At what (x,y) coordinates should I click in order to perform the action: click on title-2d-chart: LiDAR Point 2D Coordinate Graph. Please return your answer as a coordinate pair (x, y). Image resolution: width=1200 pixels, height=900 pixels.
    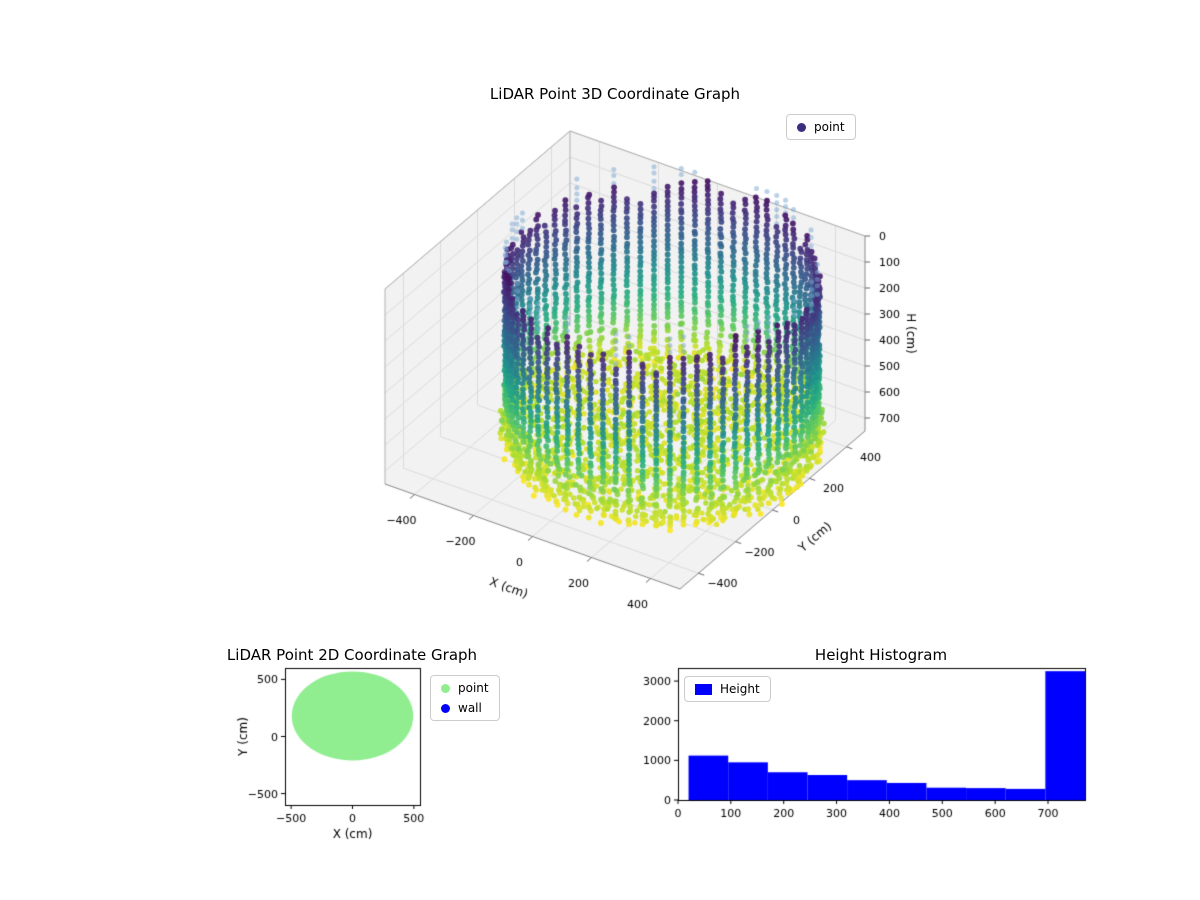
    Looking at the image, I should click on (352, 655).